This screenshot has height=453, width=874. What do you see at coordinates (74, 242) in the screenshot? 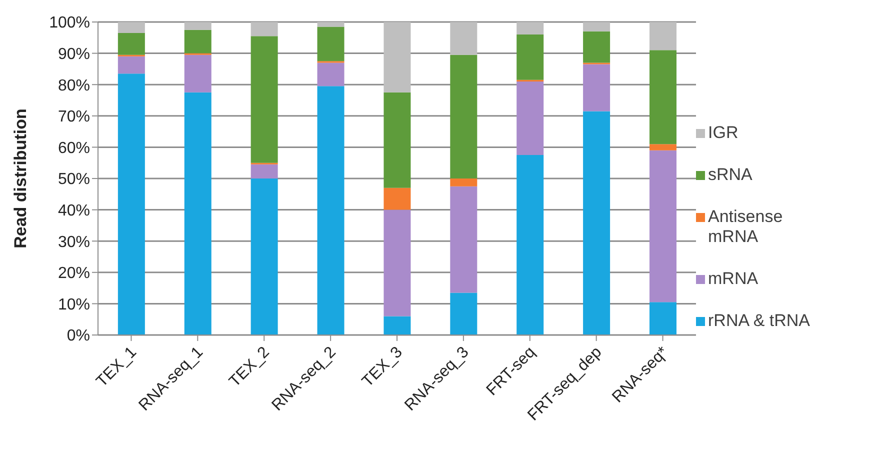
I see `y-tick-label: 30%` at bounding box center [74, 242].